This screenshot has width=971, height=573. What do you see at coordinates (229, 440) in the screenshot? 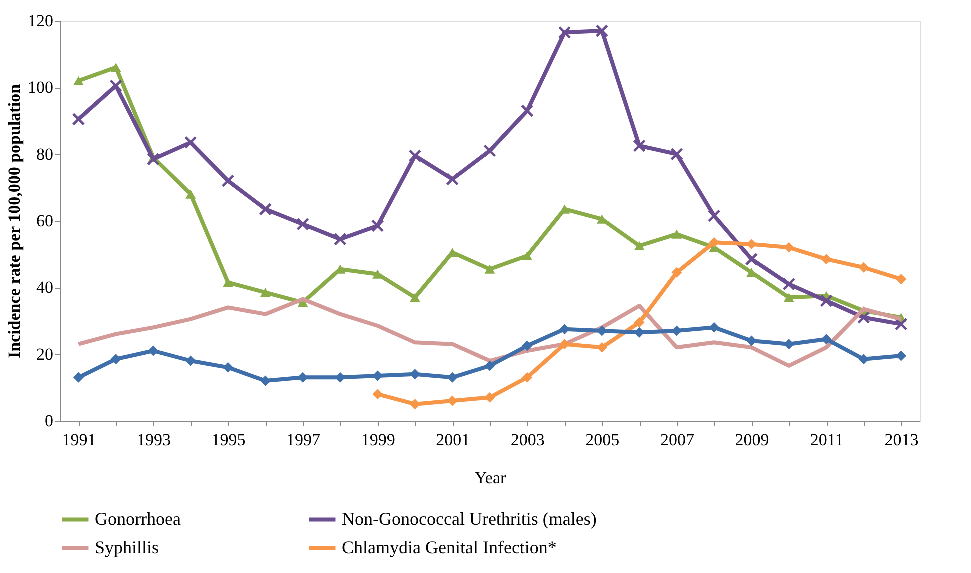
I see `x-tick-label: 1995` at bounding box center [229, 440].